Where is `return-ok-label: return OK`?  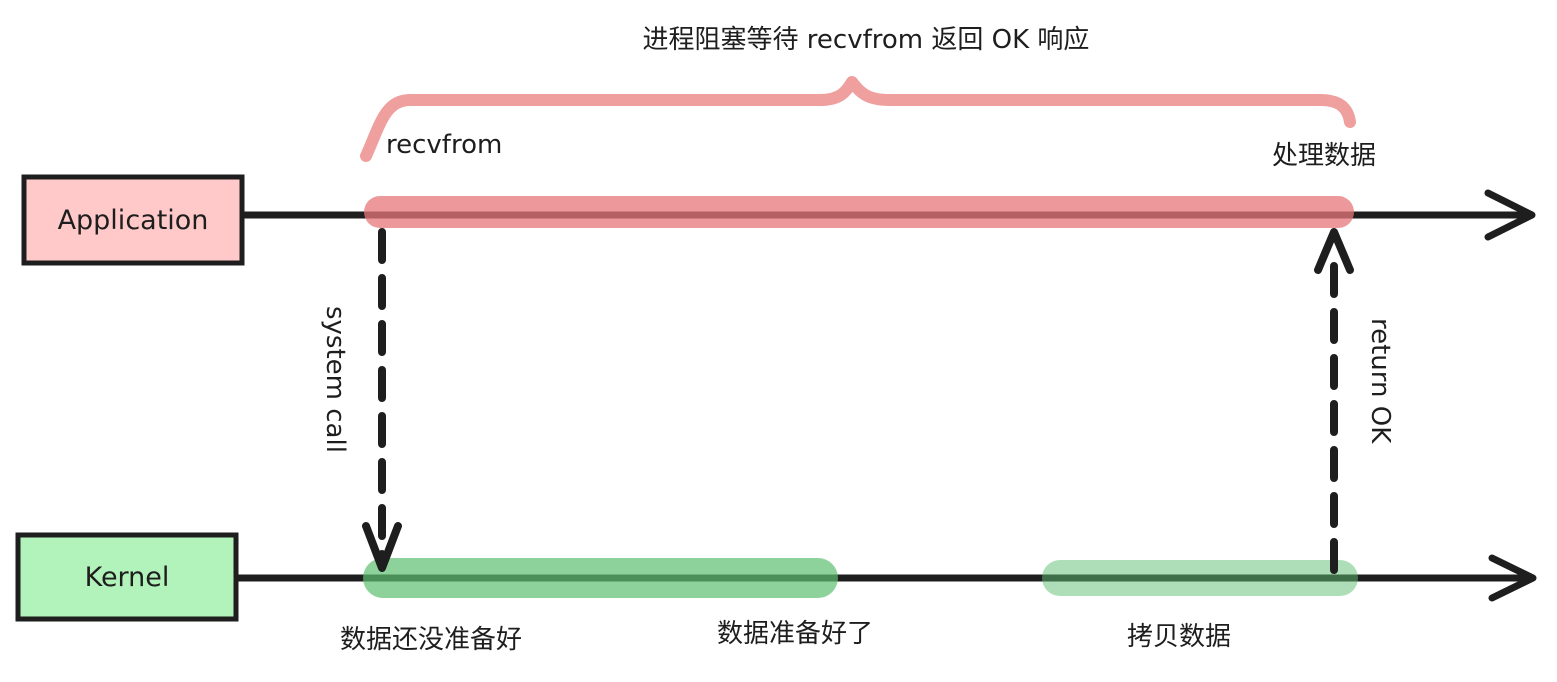 return-ok-label: return OK is located at coordinates (1380, 381).